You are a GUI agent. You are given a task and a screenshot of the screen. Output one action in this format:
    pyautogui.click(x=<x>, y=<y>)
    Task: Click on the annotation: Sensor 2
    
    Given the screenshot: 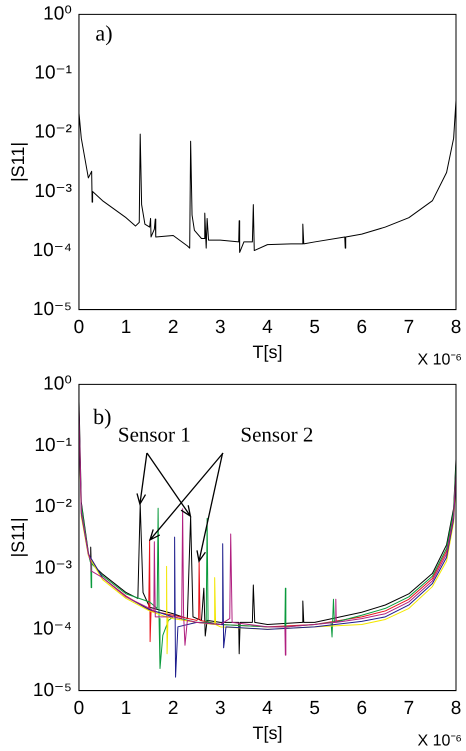 What is the action you would take?
    pyautogui.click(x=277, y=434)
    